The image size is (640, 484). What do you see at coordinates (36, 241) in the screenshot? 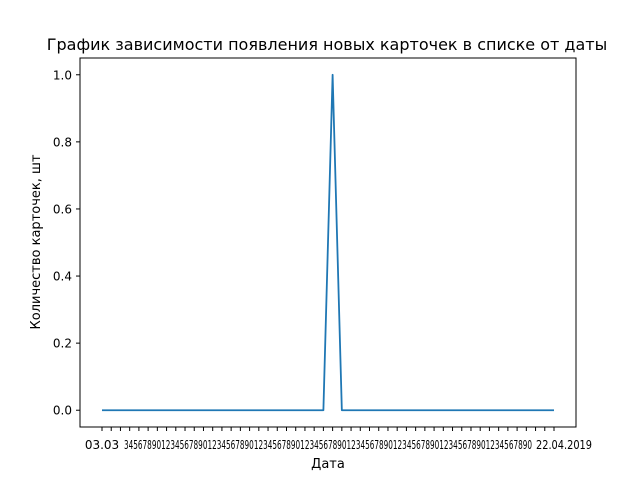
I see `y-axis-label: Количество карточек, шт` at bounding box center [36, 241].